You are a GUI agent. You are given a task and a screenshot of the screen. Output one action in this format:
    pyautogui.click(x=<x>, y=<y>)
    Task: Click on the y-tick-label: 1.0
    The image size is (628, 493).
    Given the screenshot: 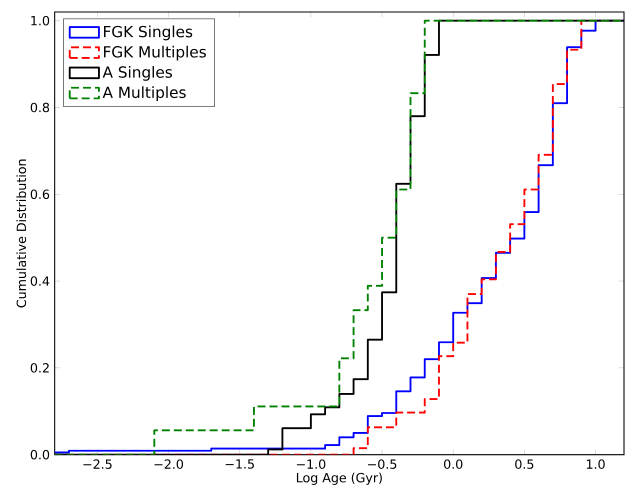 What is the action you would take?
    pyautogui.click(x=40, y=21)
    